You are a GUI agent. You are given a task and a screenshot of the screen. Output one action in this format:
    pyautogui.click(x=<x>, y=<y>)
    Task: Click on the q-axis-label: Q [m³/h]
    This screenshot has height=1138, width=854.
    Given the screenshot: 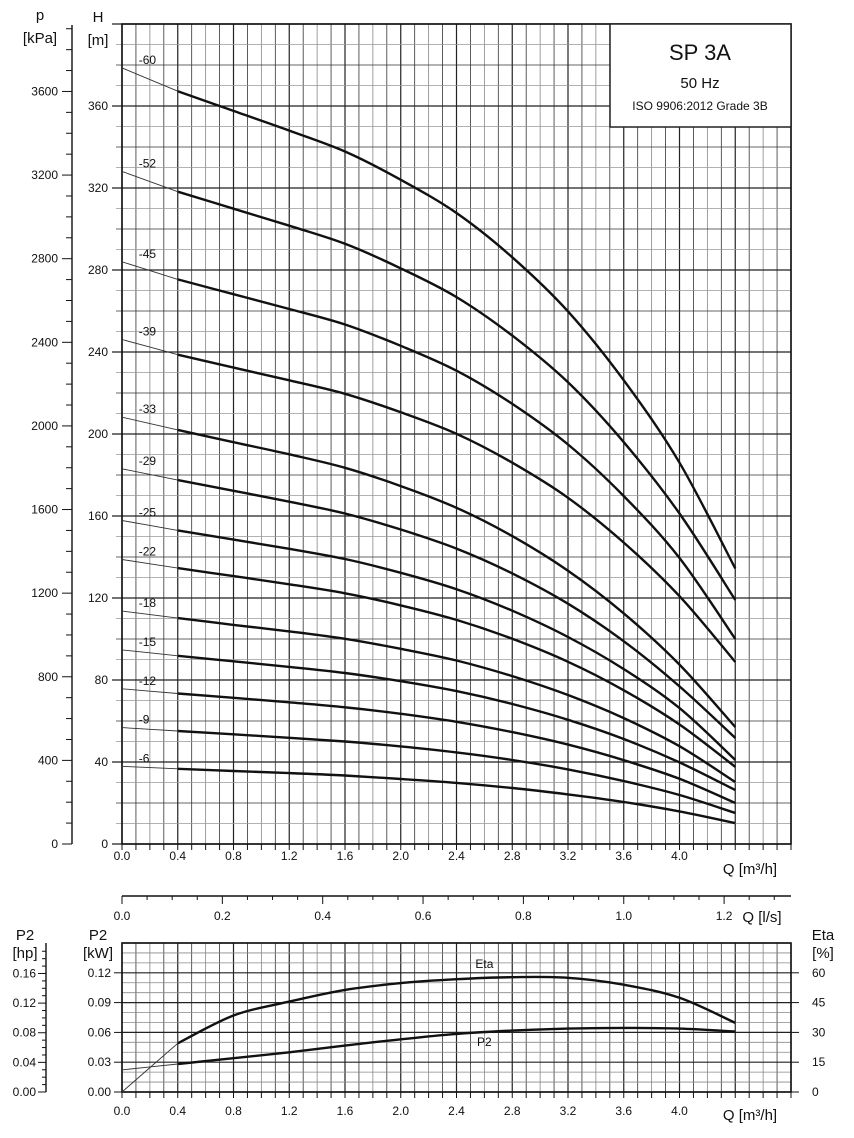 What is the action you would take?
    pyautogui.click(x=750, y=869)
    